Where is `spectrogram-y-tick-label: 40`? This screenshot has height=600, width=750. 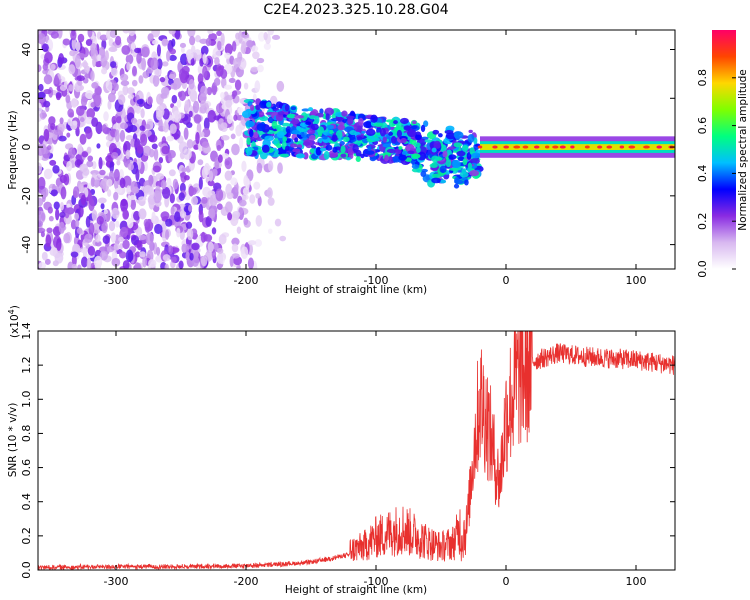
spectrogram-y-tick-label: 40 is located at coordinates (26, 50).